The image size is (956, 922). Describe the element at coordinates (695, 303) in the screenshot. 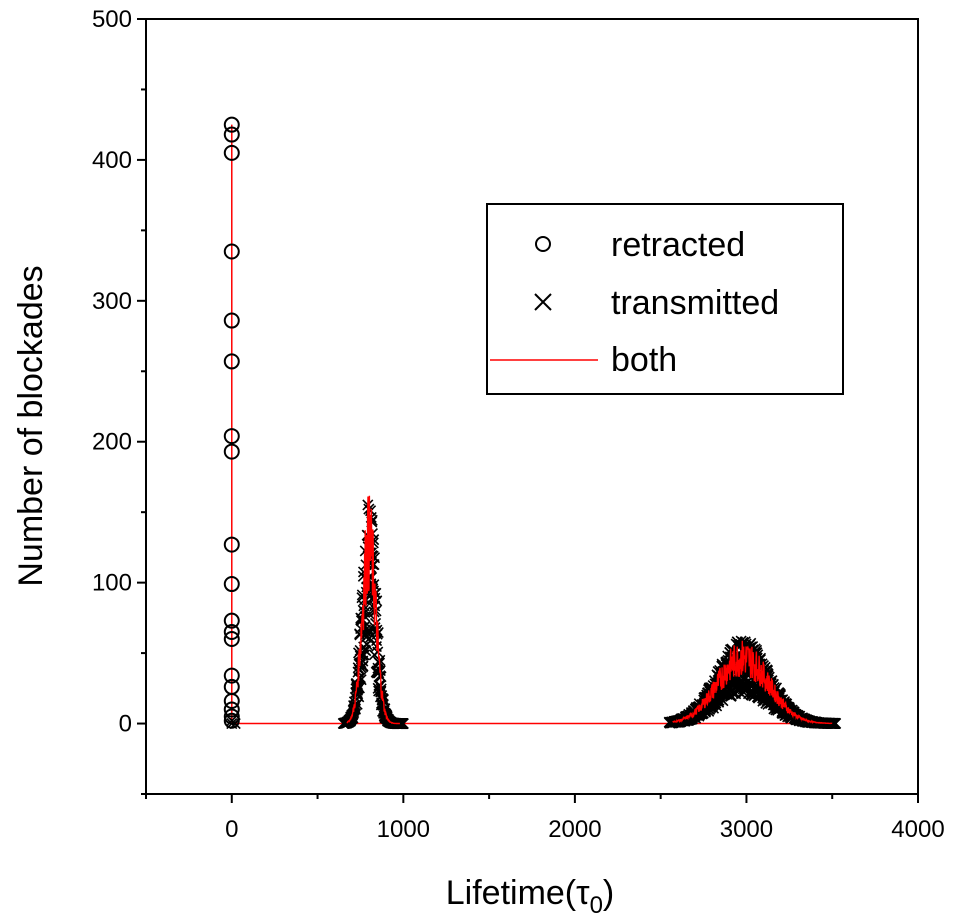

I see `legend-label-transmitted: transmitted` at that location.